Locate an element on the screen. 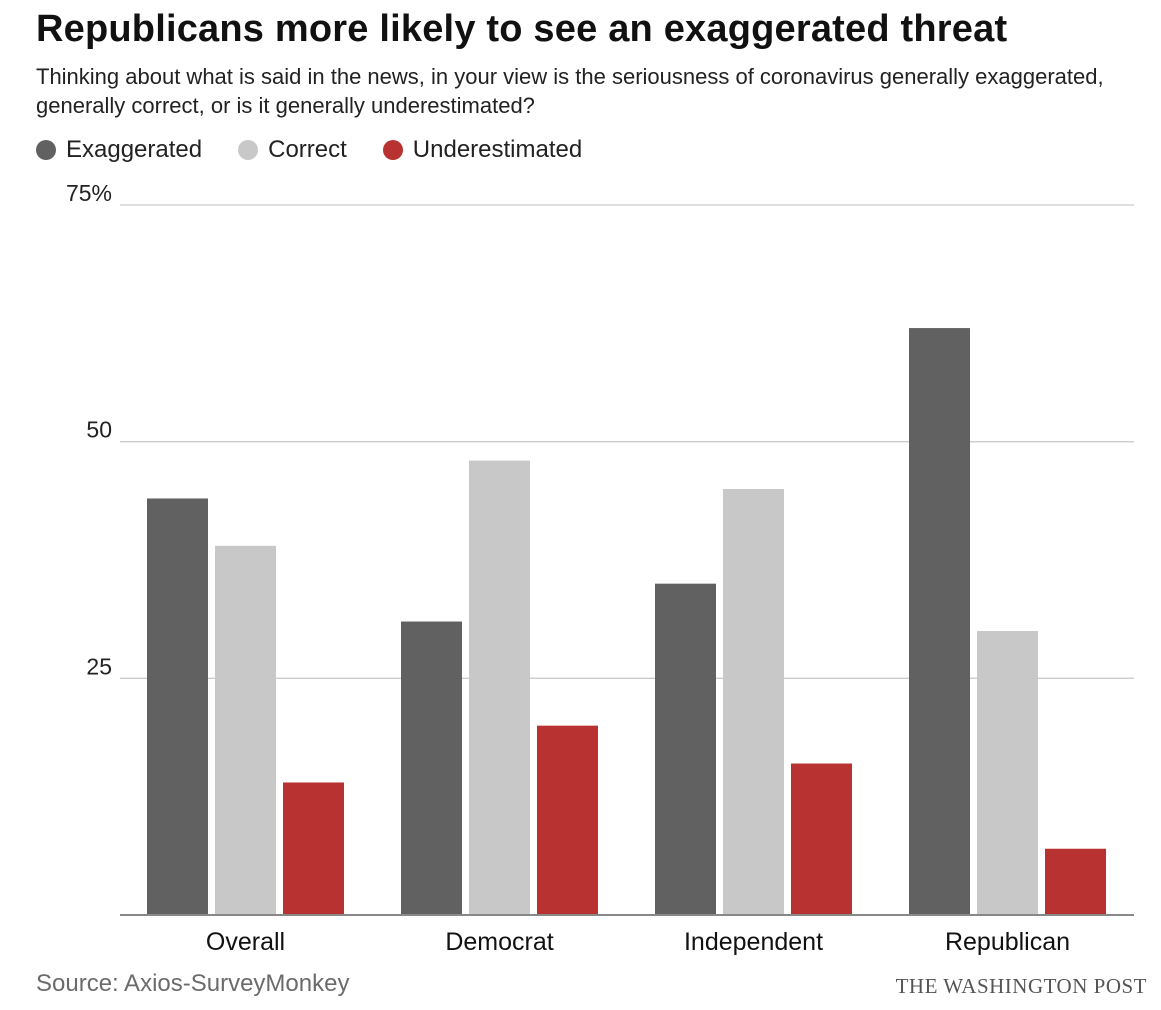  legend: Exaggerated Correct Underestimated is located at coordinates (327, 150).